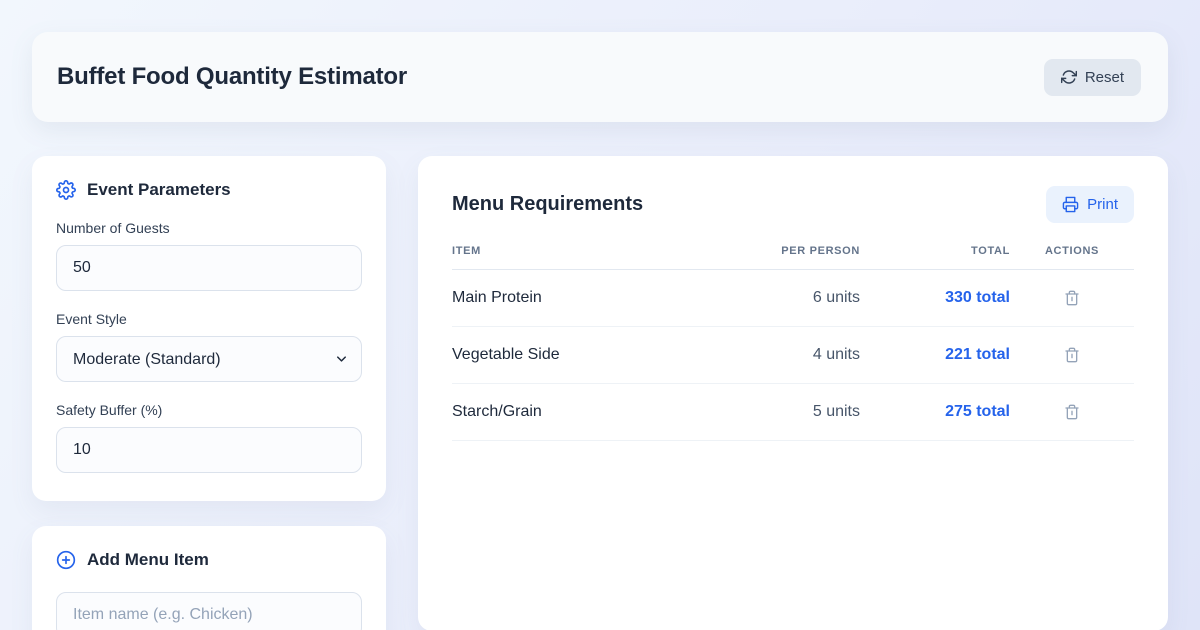 Image resolution: width=1200 pixels, height=630 pixels. Describe the element at coordinates (548, 204) in the screenshot. I see `menu-requirements-title: Menu Requirements` at that location.